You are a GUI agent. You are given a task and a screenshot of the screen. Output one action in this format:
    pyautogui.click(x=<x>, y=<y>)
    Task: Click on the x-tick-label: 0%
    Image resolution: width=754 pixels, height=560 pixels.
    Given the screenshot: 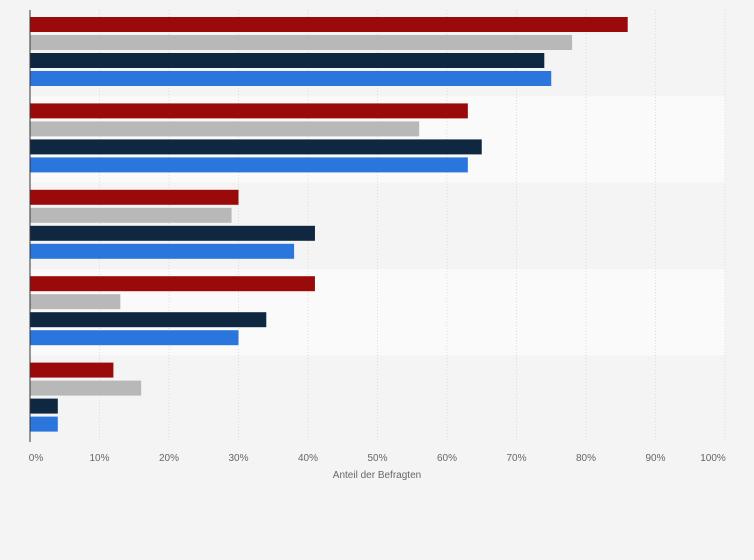 What is the action you would take?
    pyautogui.click(x=36, y=458)
    